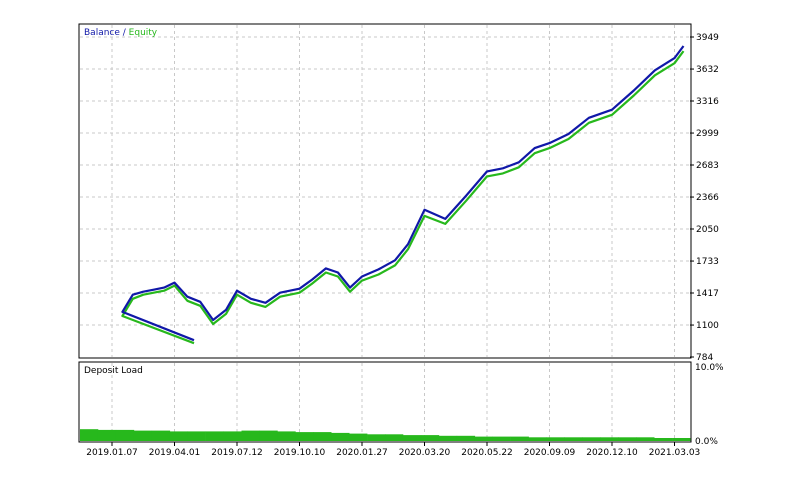  What do you see at coordinates (709, 368) in the screenshot?
I see `deposit-load-y-tick: 10.0%` at bounding box center [709, 368].